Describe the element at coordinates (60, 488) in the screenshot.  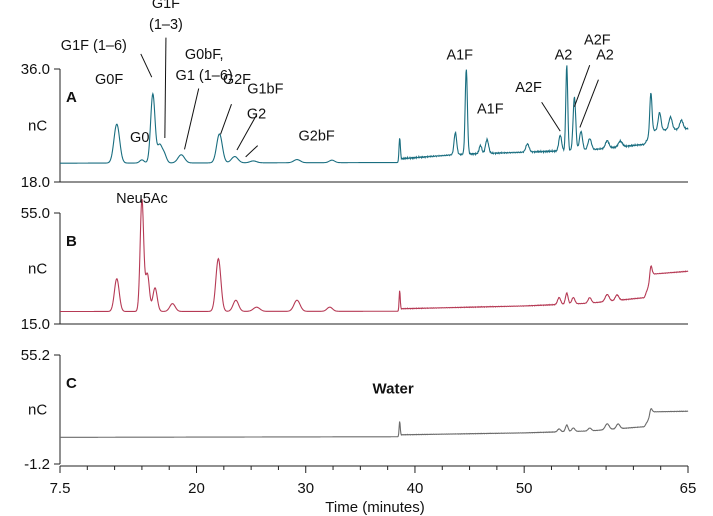
I see `x-tick-label: 7.5` at that location.